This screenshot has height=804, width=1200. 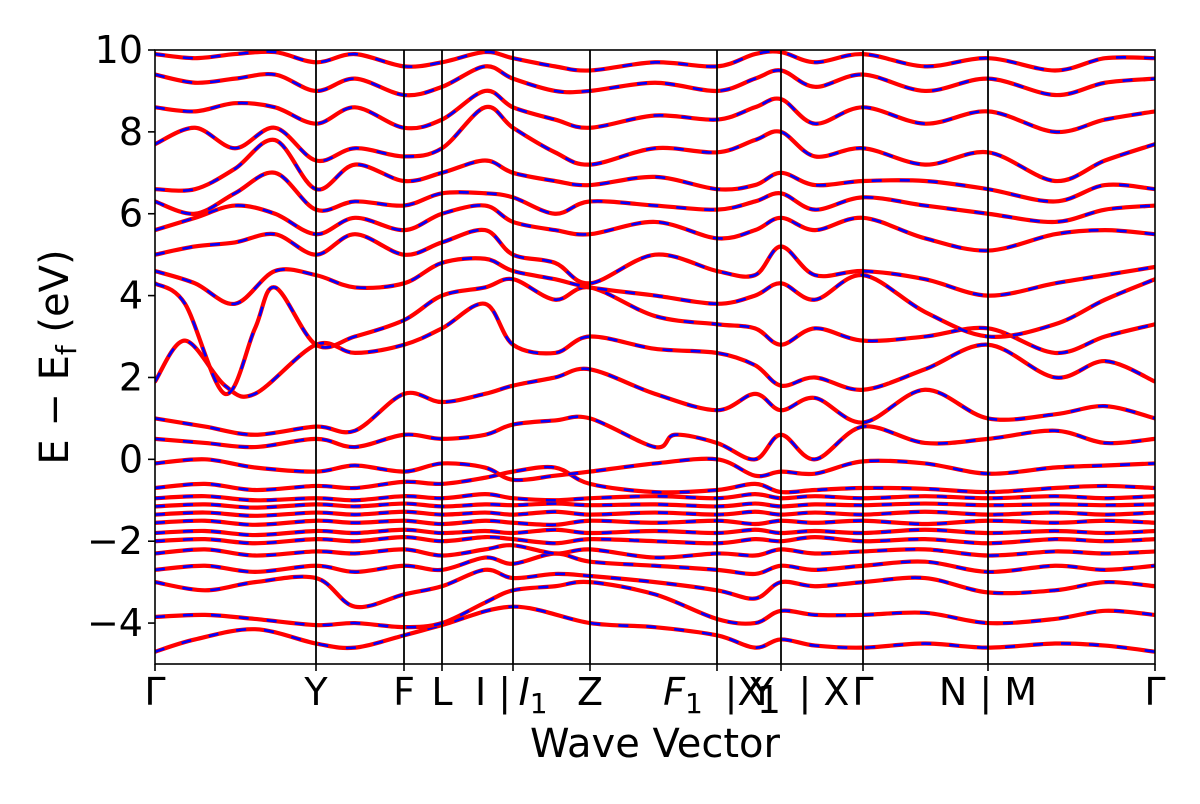 What do you see at coordinates (404, 692) in the screenshot?
I see `x-tick-label: F` at bounding box center [404, 692].